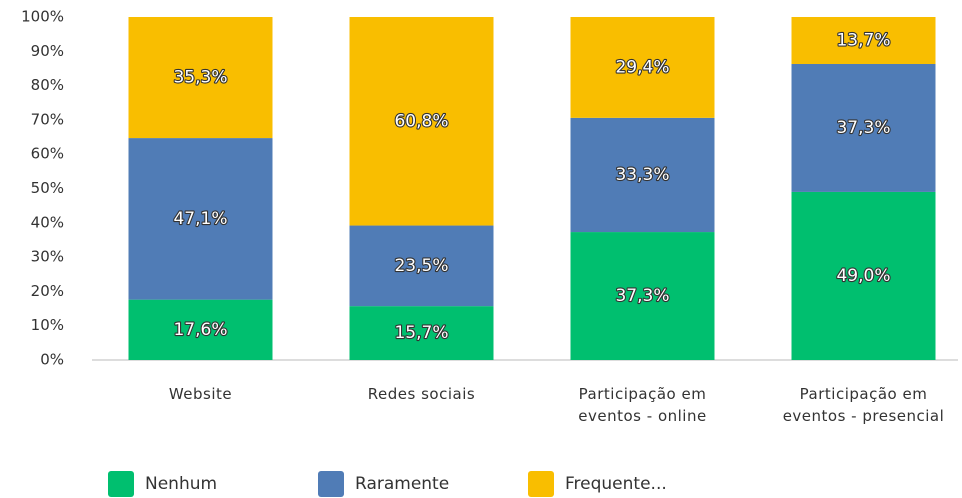 The image size is (962, 498). Describe the element at coordinates (47, 119) in the screenshot. I see `y-tick-label: 70%` at that location.